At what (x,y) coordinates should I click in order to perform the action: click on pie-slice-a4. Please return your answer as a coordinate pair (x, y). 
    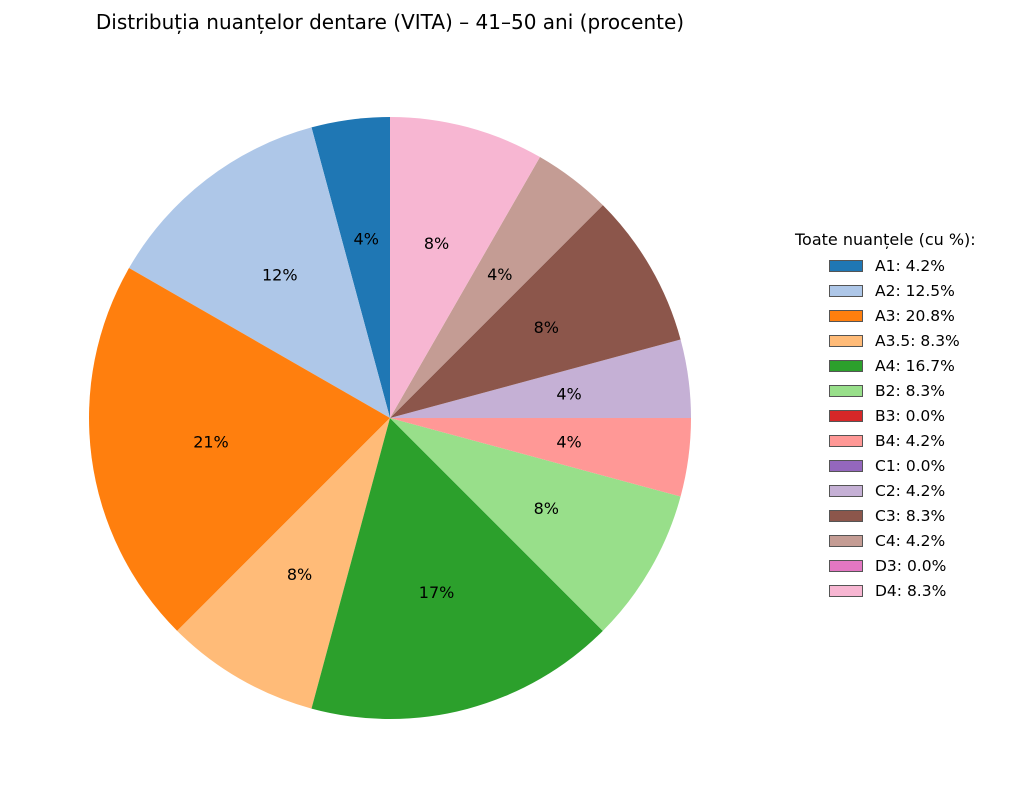
    Looking at the image, I should click on (457, 568).